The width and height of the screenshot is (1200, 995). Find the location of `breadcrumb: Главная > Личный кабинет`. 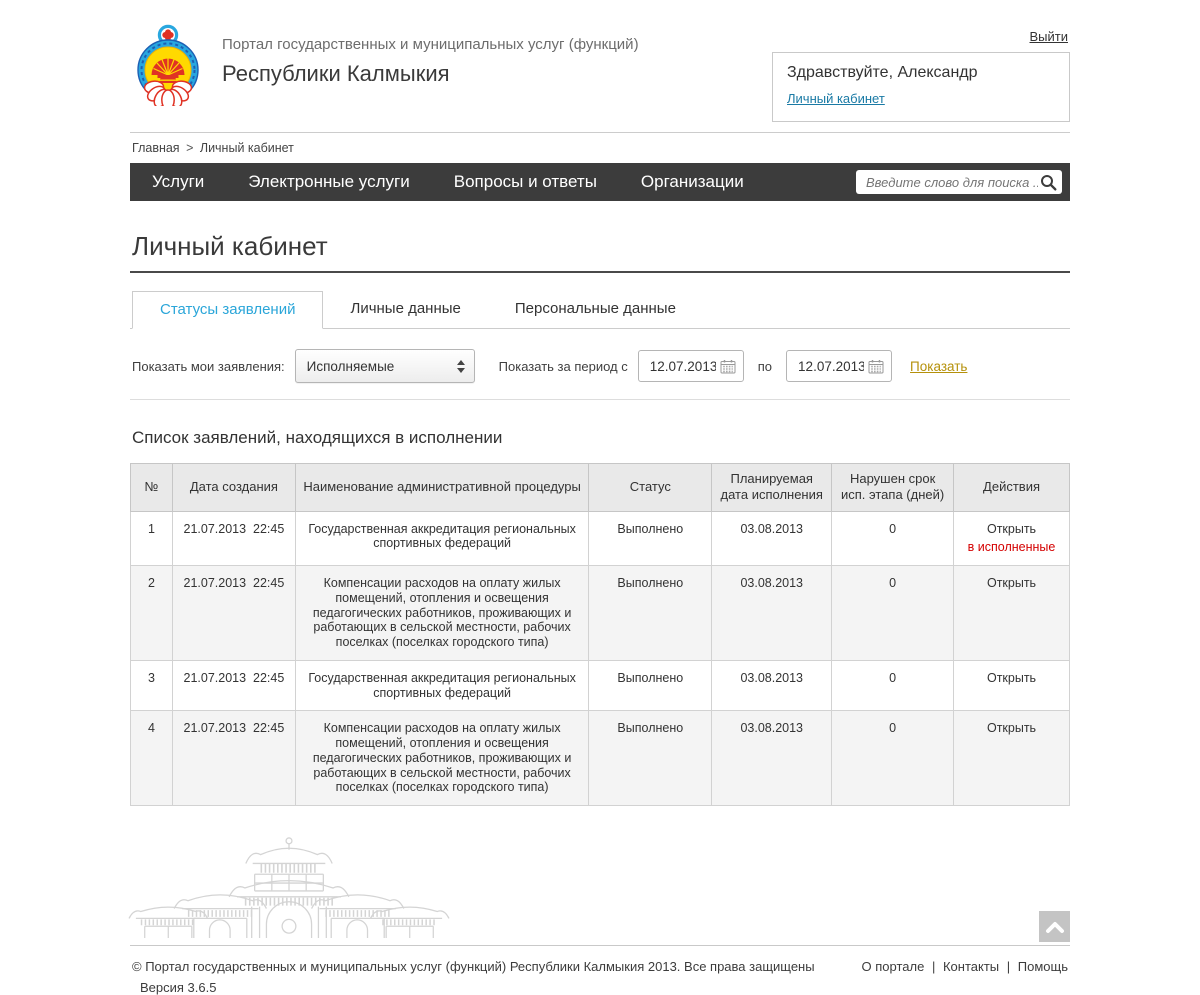

breadcrumb: Главная > Личный кабинет is located at coordinates (600, 148).